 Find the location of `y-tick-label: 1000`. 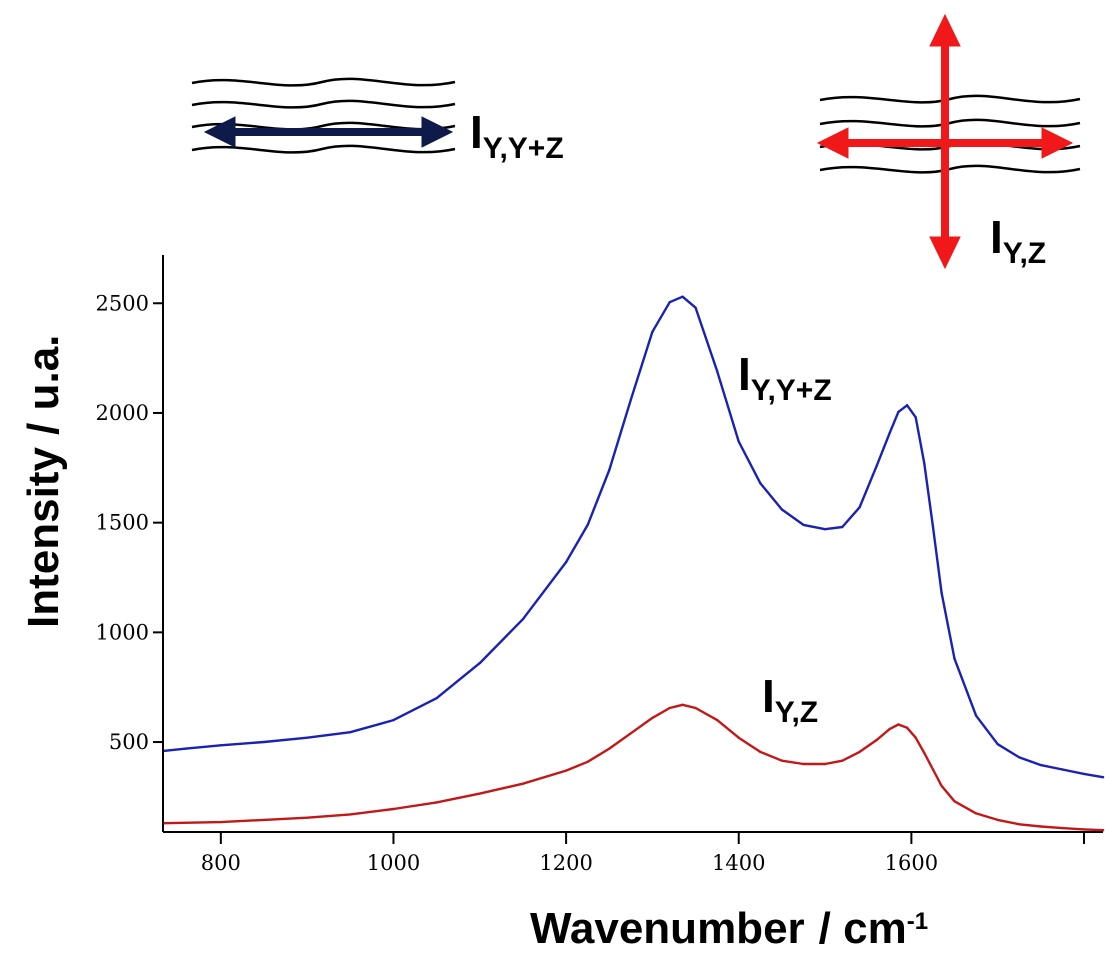

y-tick-label: 1000 is located at coordinates (122, 632).